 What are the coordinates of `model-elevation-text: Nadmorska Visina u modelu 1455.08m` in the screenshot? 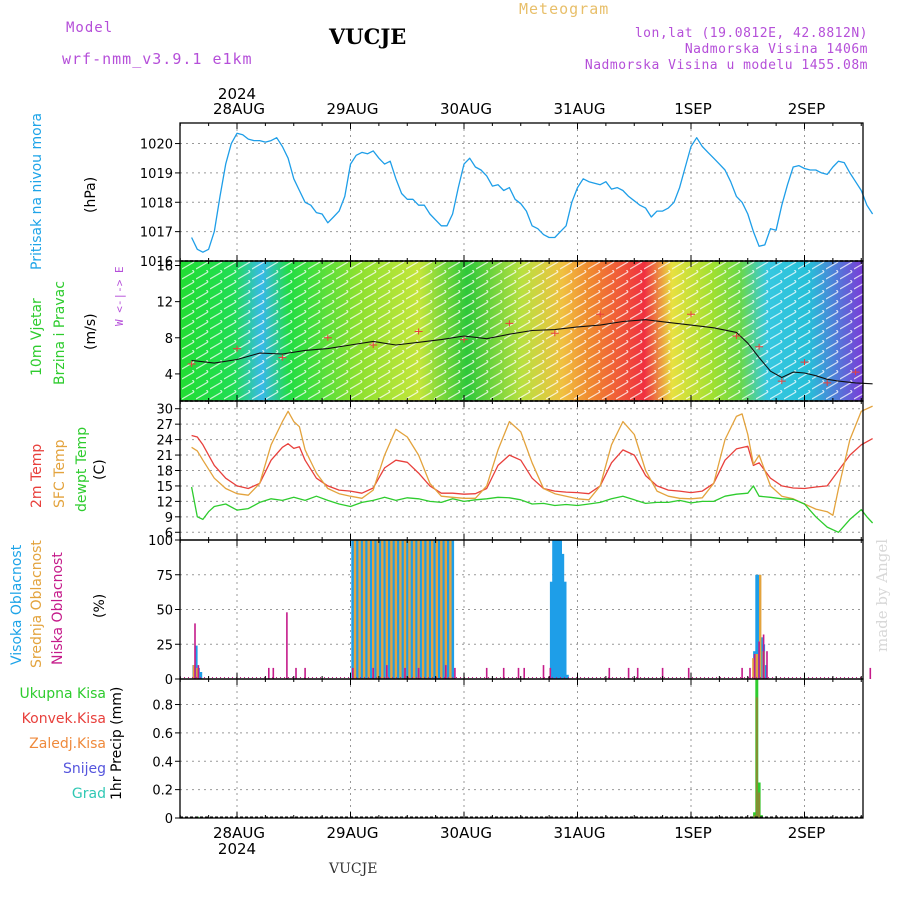 It's located at (726, 65).